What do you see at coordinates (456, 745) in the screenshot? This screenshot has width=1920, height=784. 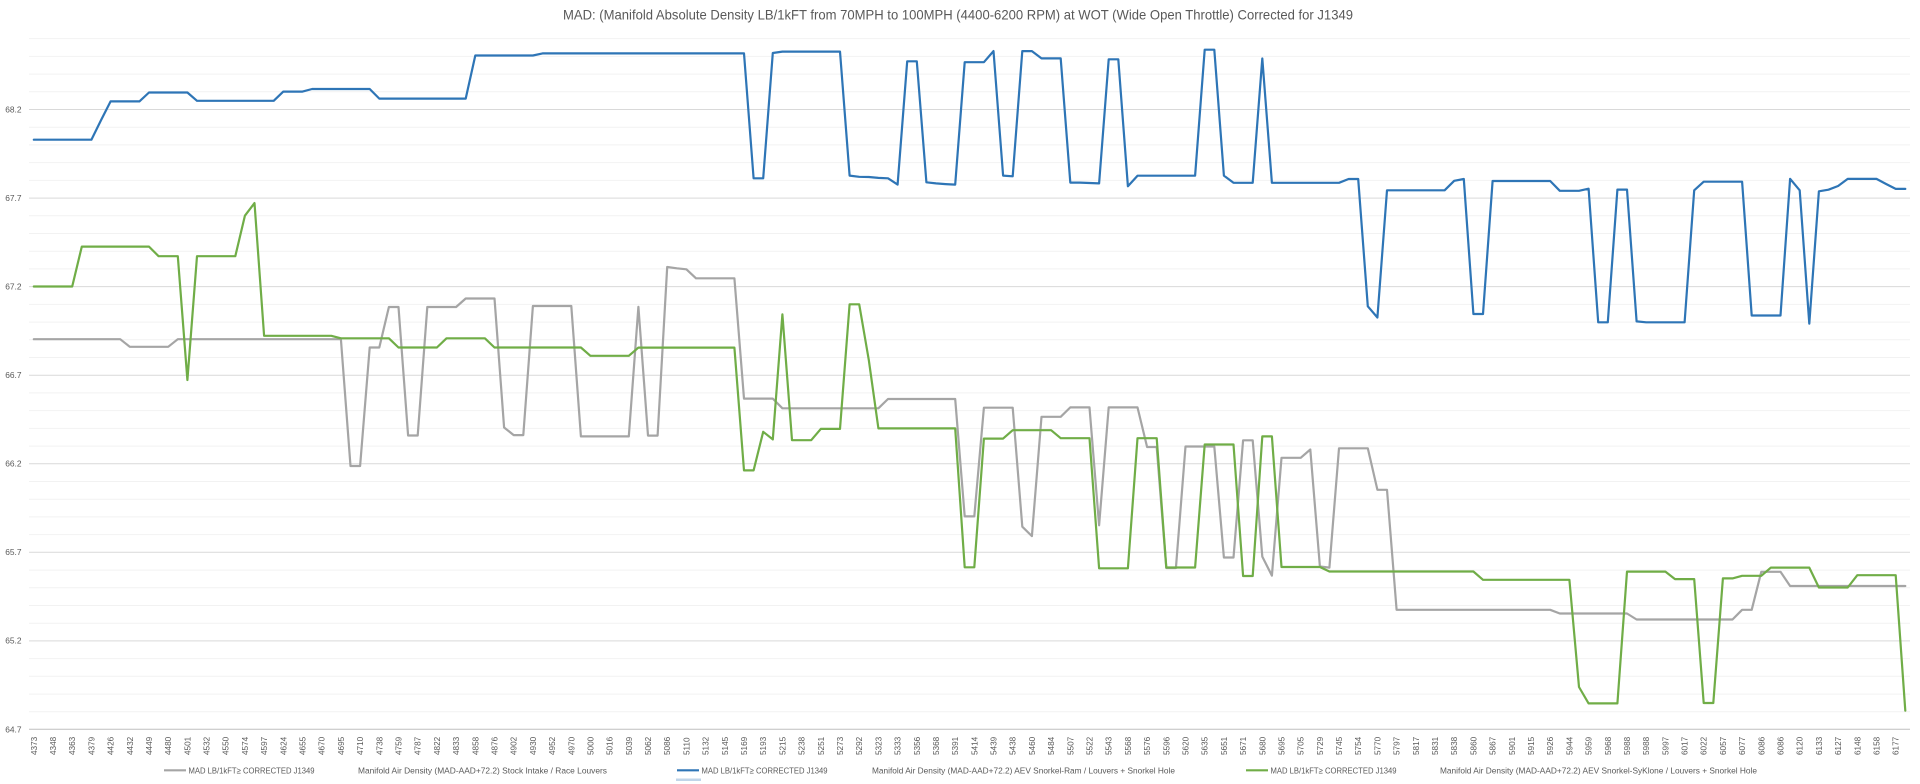 I see `svg-text: 4833` at bounding box center [456, 745].